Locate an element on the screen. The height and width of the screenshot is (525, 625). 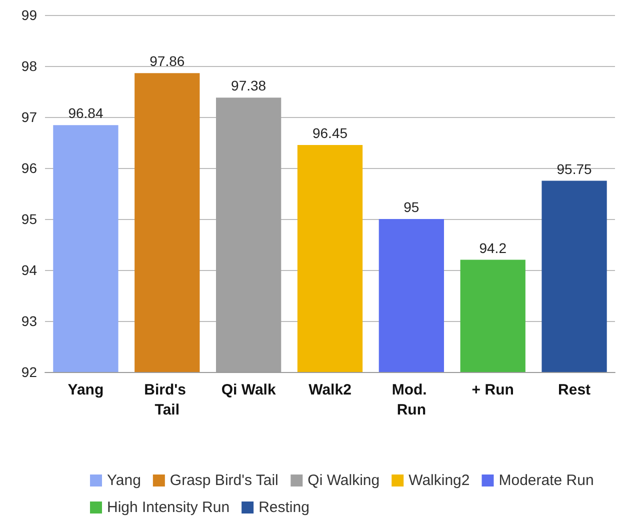
x-tick-label: Yang is located at coordinates (86, 390).